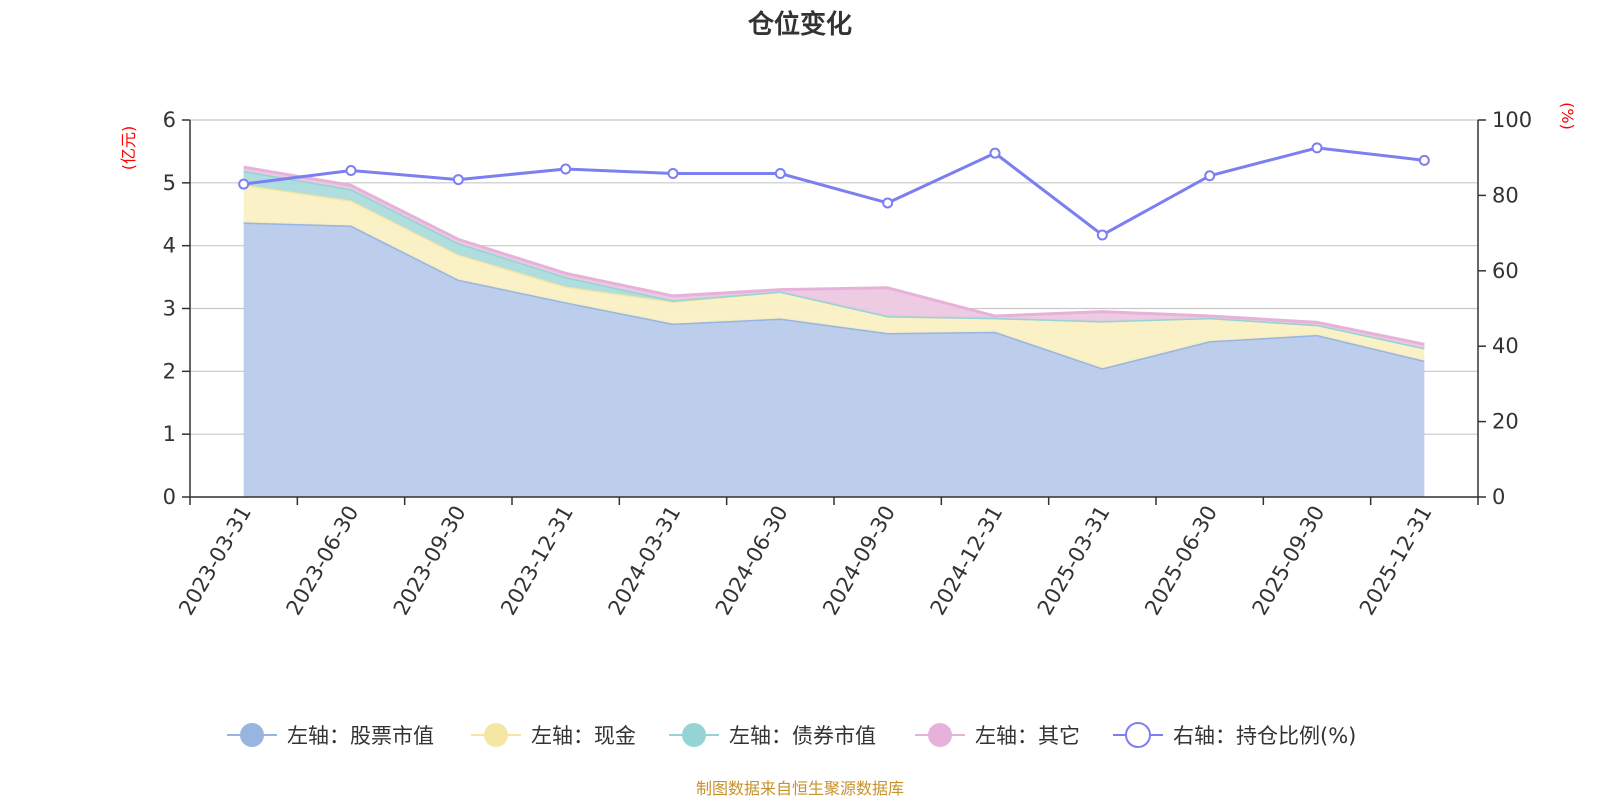 This screenshot has width=1600, height=800. Describe the element at coordinates (583, 736) in the screenshot. I see `legend-label: 左轴：现金` at that location.